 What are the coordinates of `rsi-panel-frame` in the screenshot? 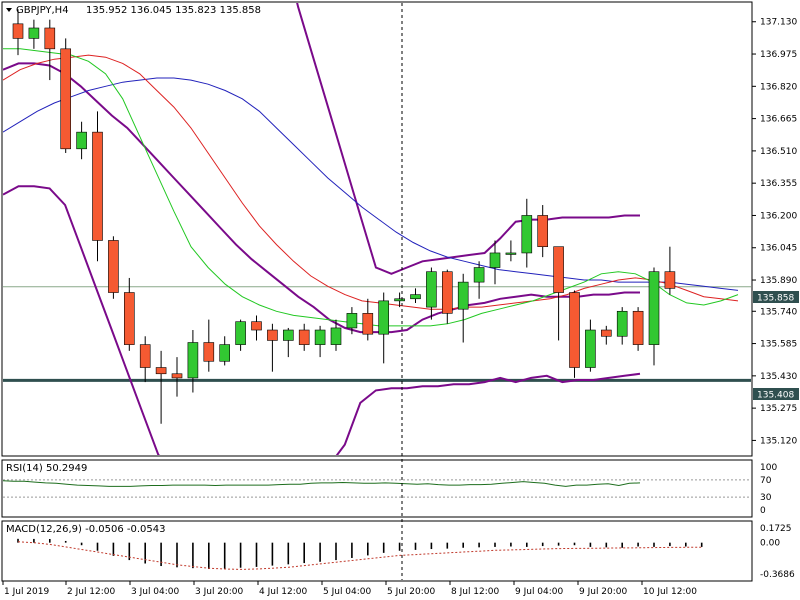 It's located at (377, 488).